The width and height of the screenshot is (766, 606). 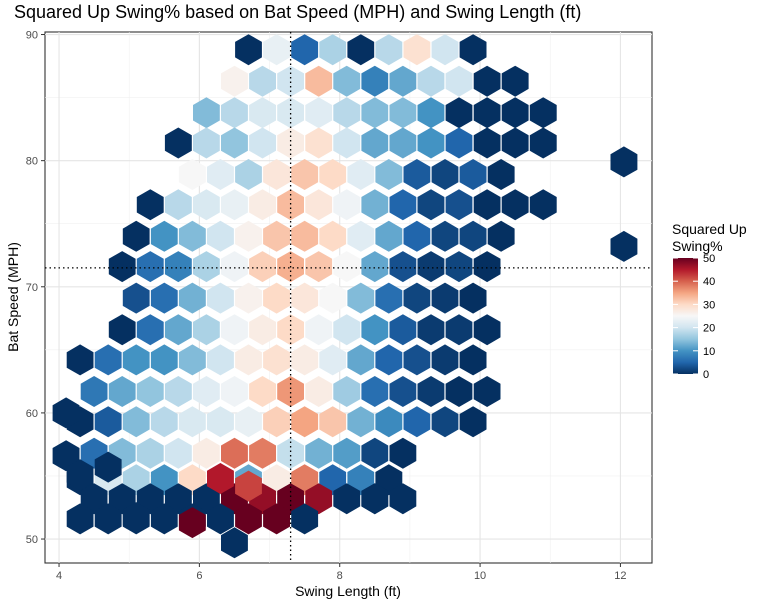 What do you see at coordinates (32, 540) in the screenshot?
I see `y-tick-label: 50` at bounding box center [32, 540].